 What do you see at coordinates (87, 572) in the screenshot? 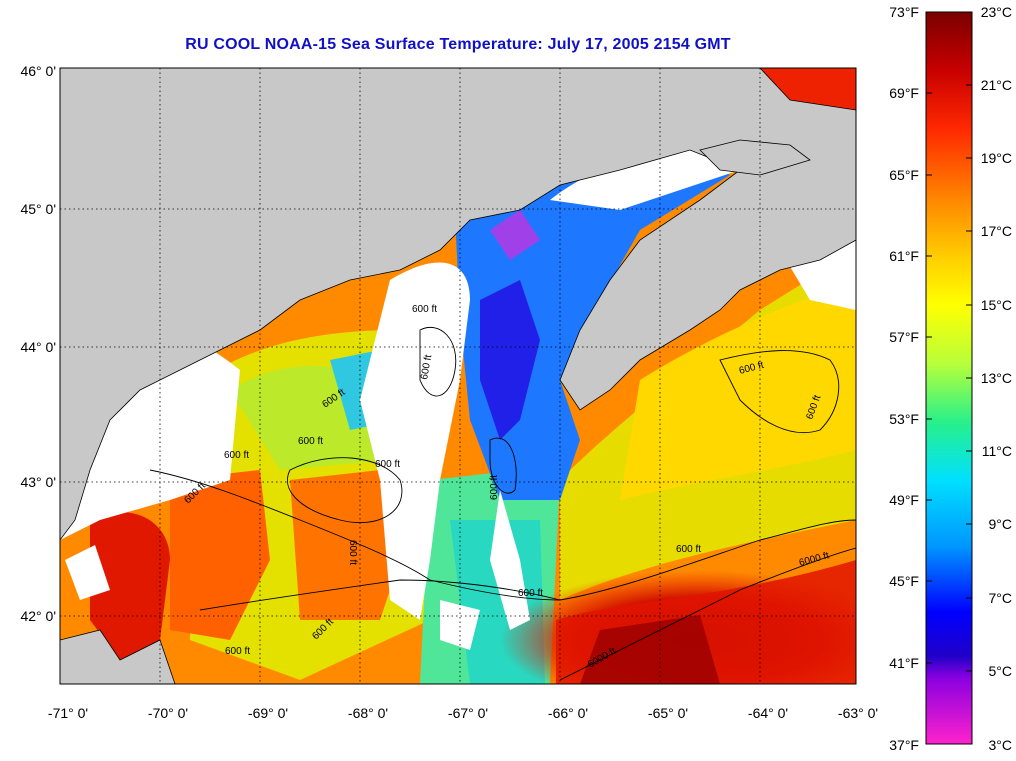
I see `cloud-cape` at bounding box center [87, 572].